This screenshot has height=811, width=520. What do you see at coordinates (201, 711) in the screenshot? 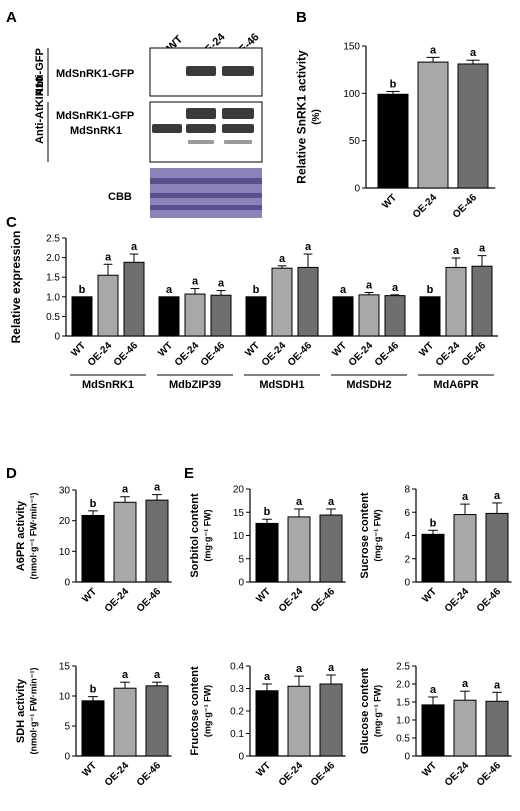
I see `y-axis-title: Fructose content (mg·g⁻¹ FW)` at bounding box center [201, 711].